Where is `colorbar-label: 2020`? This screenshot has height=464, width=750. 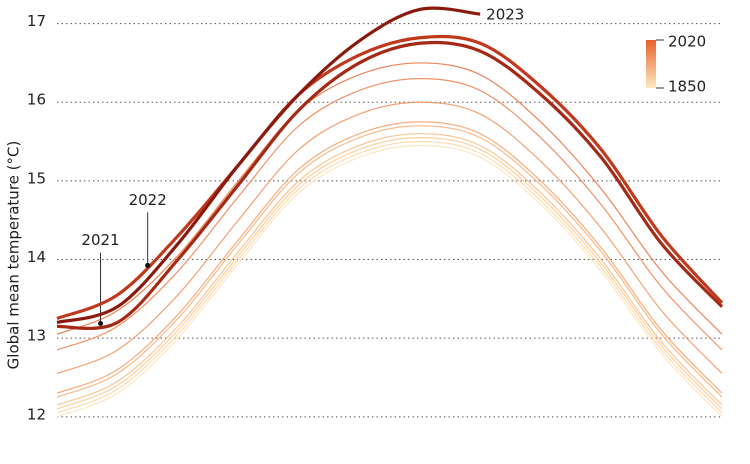 colorbar-label: 2020 is located at coordinates (687, 42).